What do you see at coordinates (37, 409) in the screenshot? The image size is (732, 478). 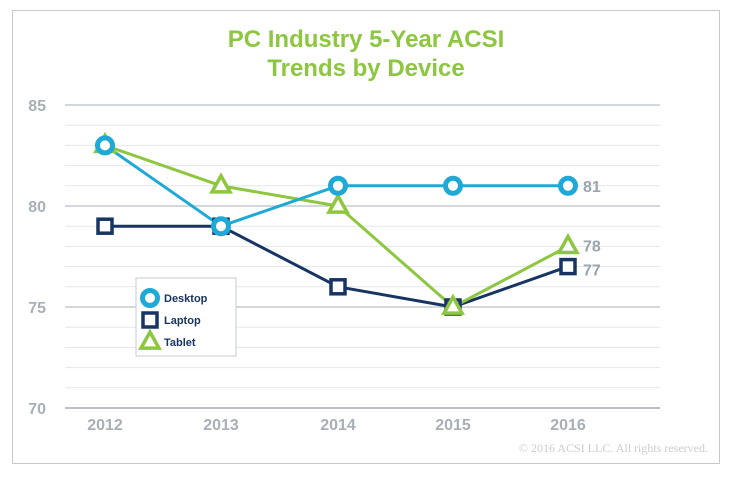 I see `y-tick-label: 70` at bounding box center [37, 409].